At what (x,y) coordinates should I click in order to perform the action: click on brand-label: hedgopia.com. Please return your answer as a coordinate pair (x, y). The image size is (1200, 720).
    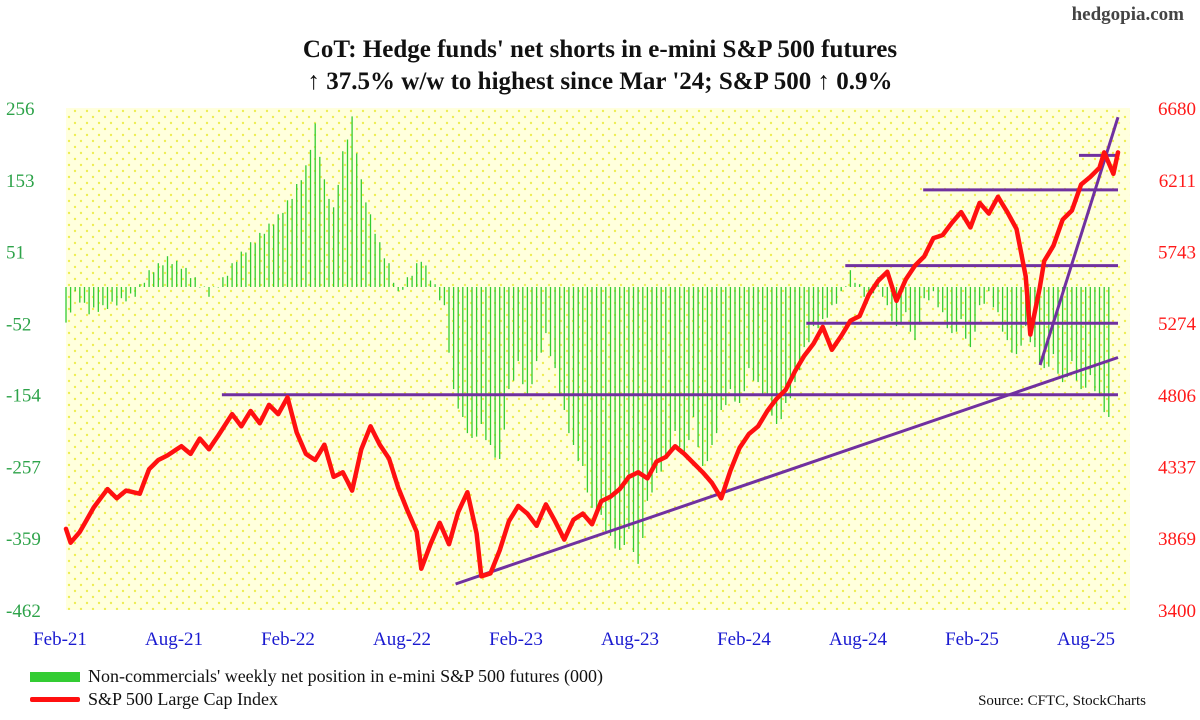
    Looking at the image, I should click on (1127, 14).